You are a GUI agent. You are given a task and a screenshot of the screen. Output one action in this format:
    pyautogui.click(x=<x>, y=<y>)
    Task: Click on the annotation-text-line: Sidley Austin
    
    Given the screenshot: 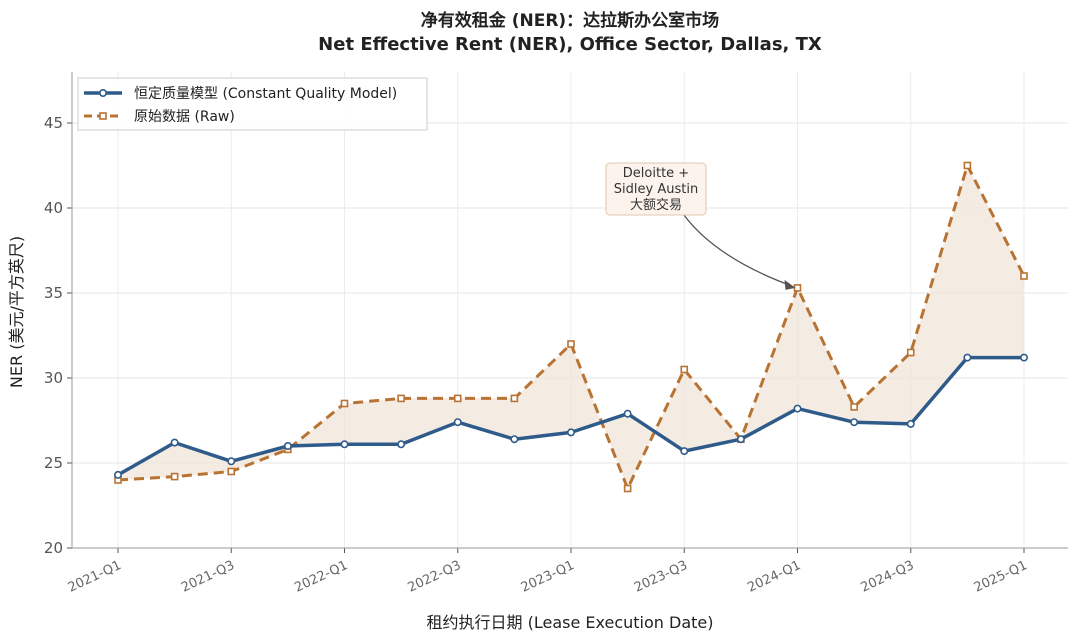 What is the action you would take?
    pyautogui.click(x=656, y=189)
    